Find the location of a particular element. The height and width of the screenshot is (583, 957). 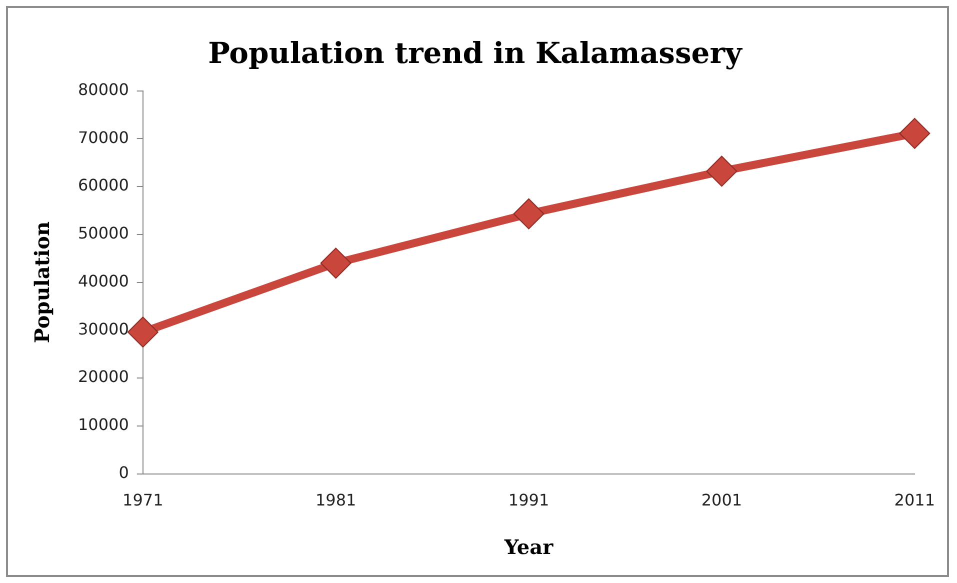

x-tick-label: 1991 is located at coordinates (529, 500).